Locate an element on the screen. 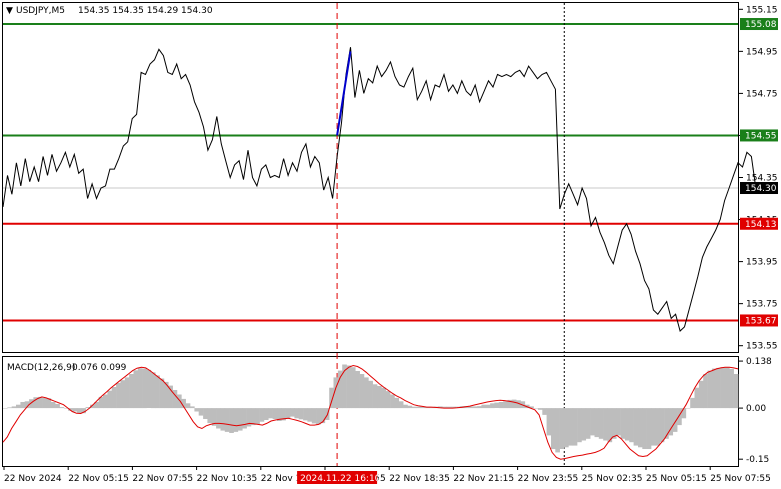 The image size is (781, 489). price-tick-label: 154.35 is located at coordinates (762, 179).